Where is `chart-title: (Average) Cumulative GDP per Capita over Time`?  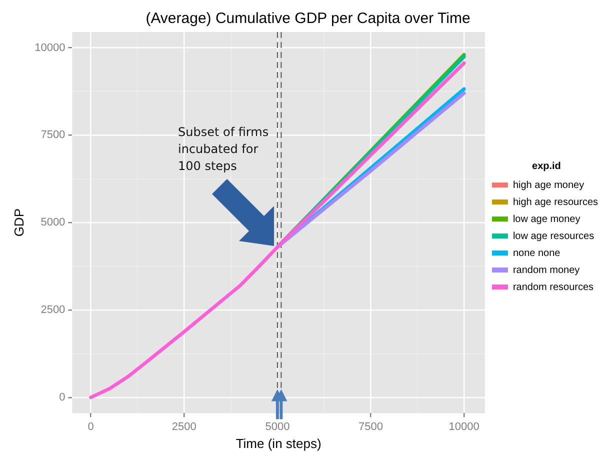 chart-title: (Average) Cumulative GDP per Capita over Time is located at coordinates (308, 19).